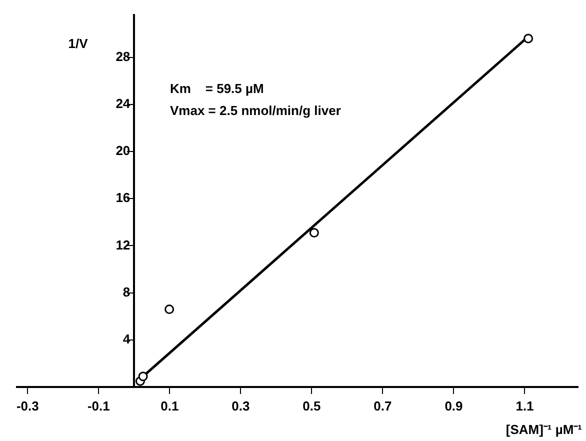  What do you see at coordinates (453, 406) in the screenshot?
I see `x-tick-label: 0.9` at bounding box center [453, 406].